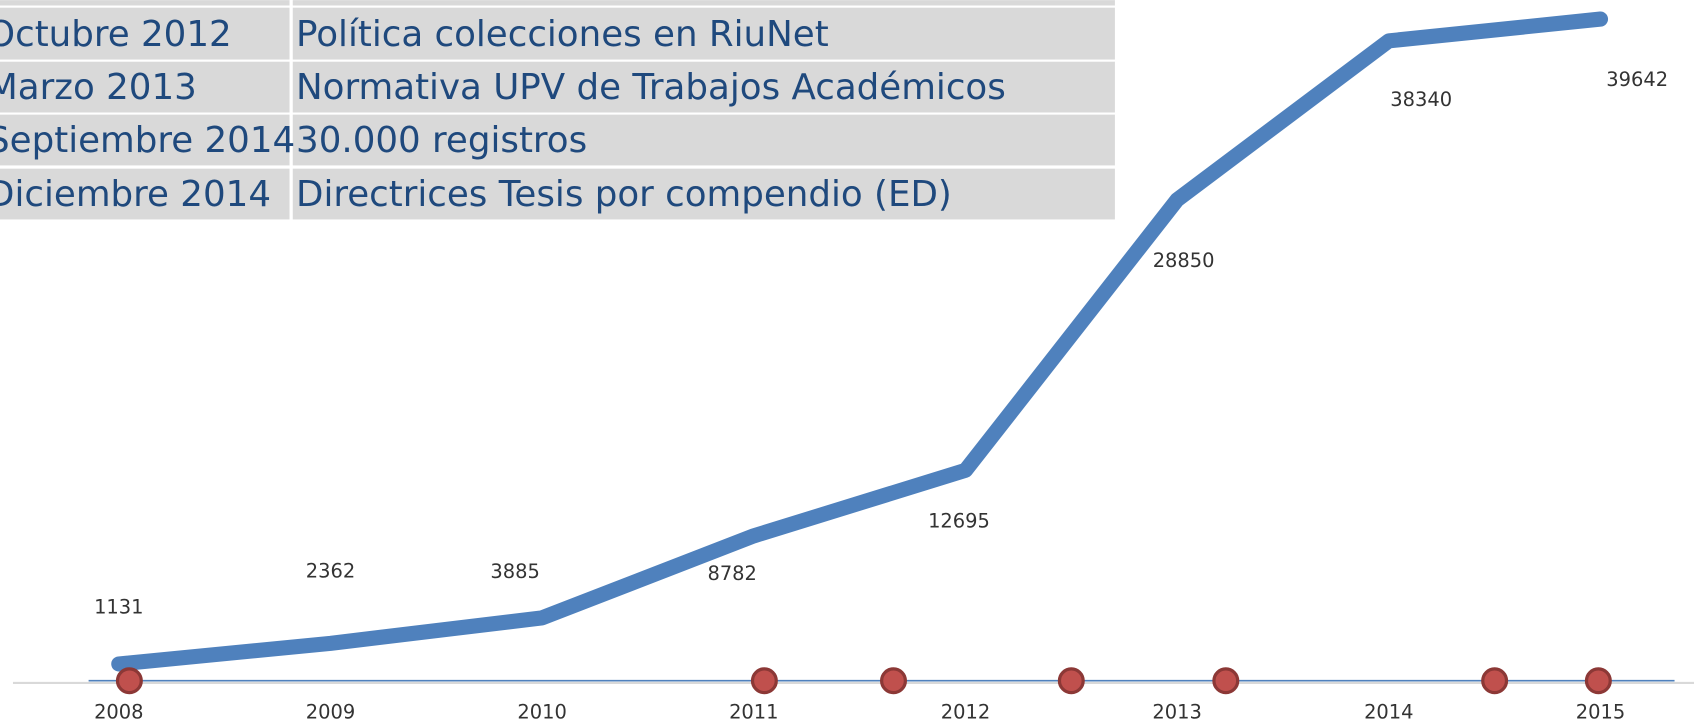  Describe the element at coordinates (118, 606) in the screenshot. I see `data-label: 1131` at that location.